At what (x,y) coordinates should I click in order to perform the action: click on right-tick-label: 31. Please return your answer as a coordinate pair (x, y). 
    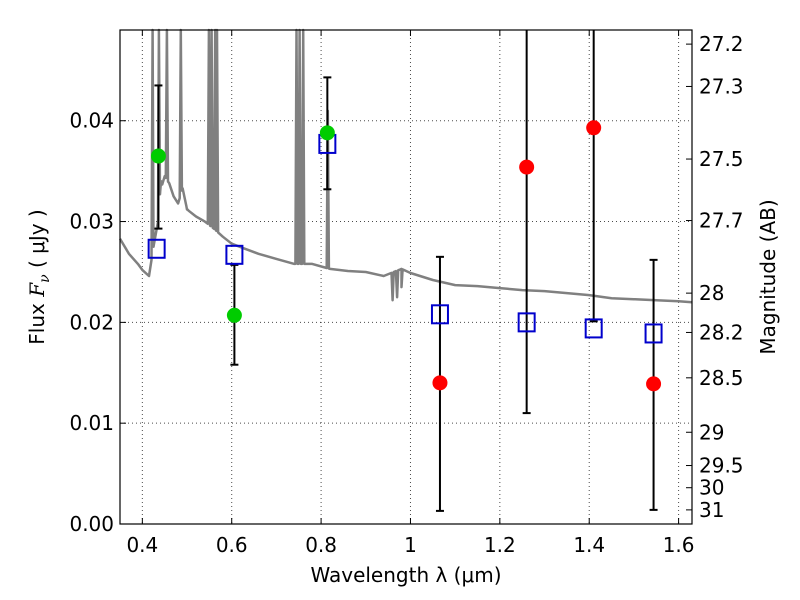
    Looking at the image, I should click on (711, 510).